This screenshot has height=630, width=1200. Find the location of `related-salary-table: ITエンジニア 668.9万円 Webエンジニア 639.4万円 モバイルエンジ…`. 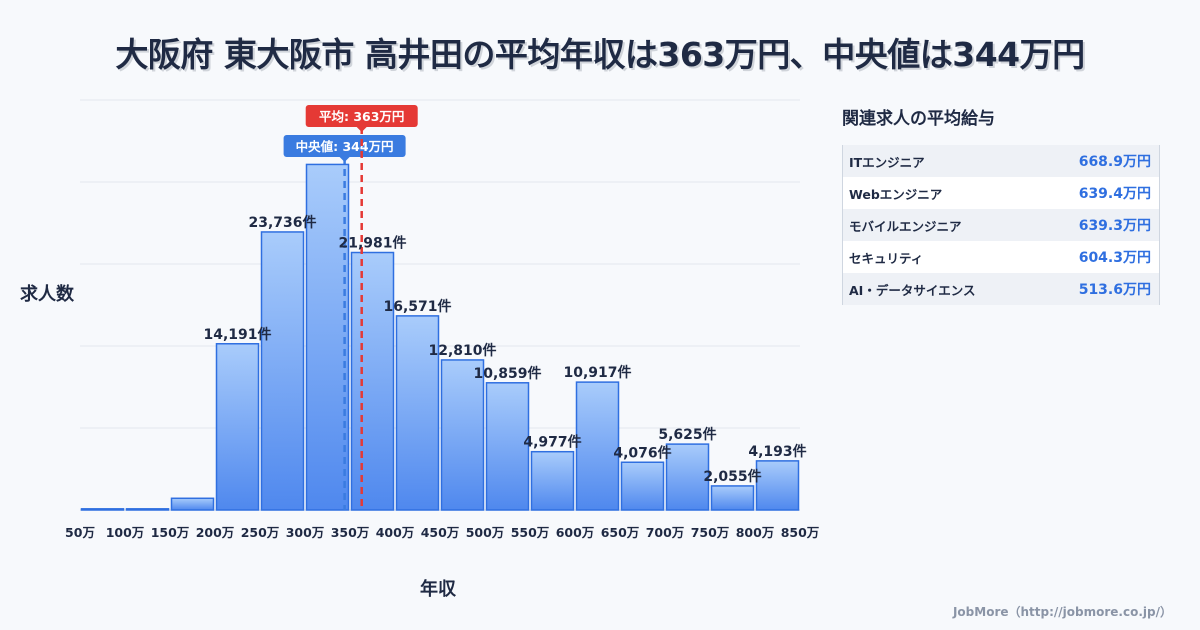

related-salary-table: ITエンジニア 668.9万円 Webエンジニア 639.4万円 モバイルエンジ… is located at coordinates (1001, 225).